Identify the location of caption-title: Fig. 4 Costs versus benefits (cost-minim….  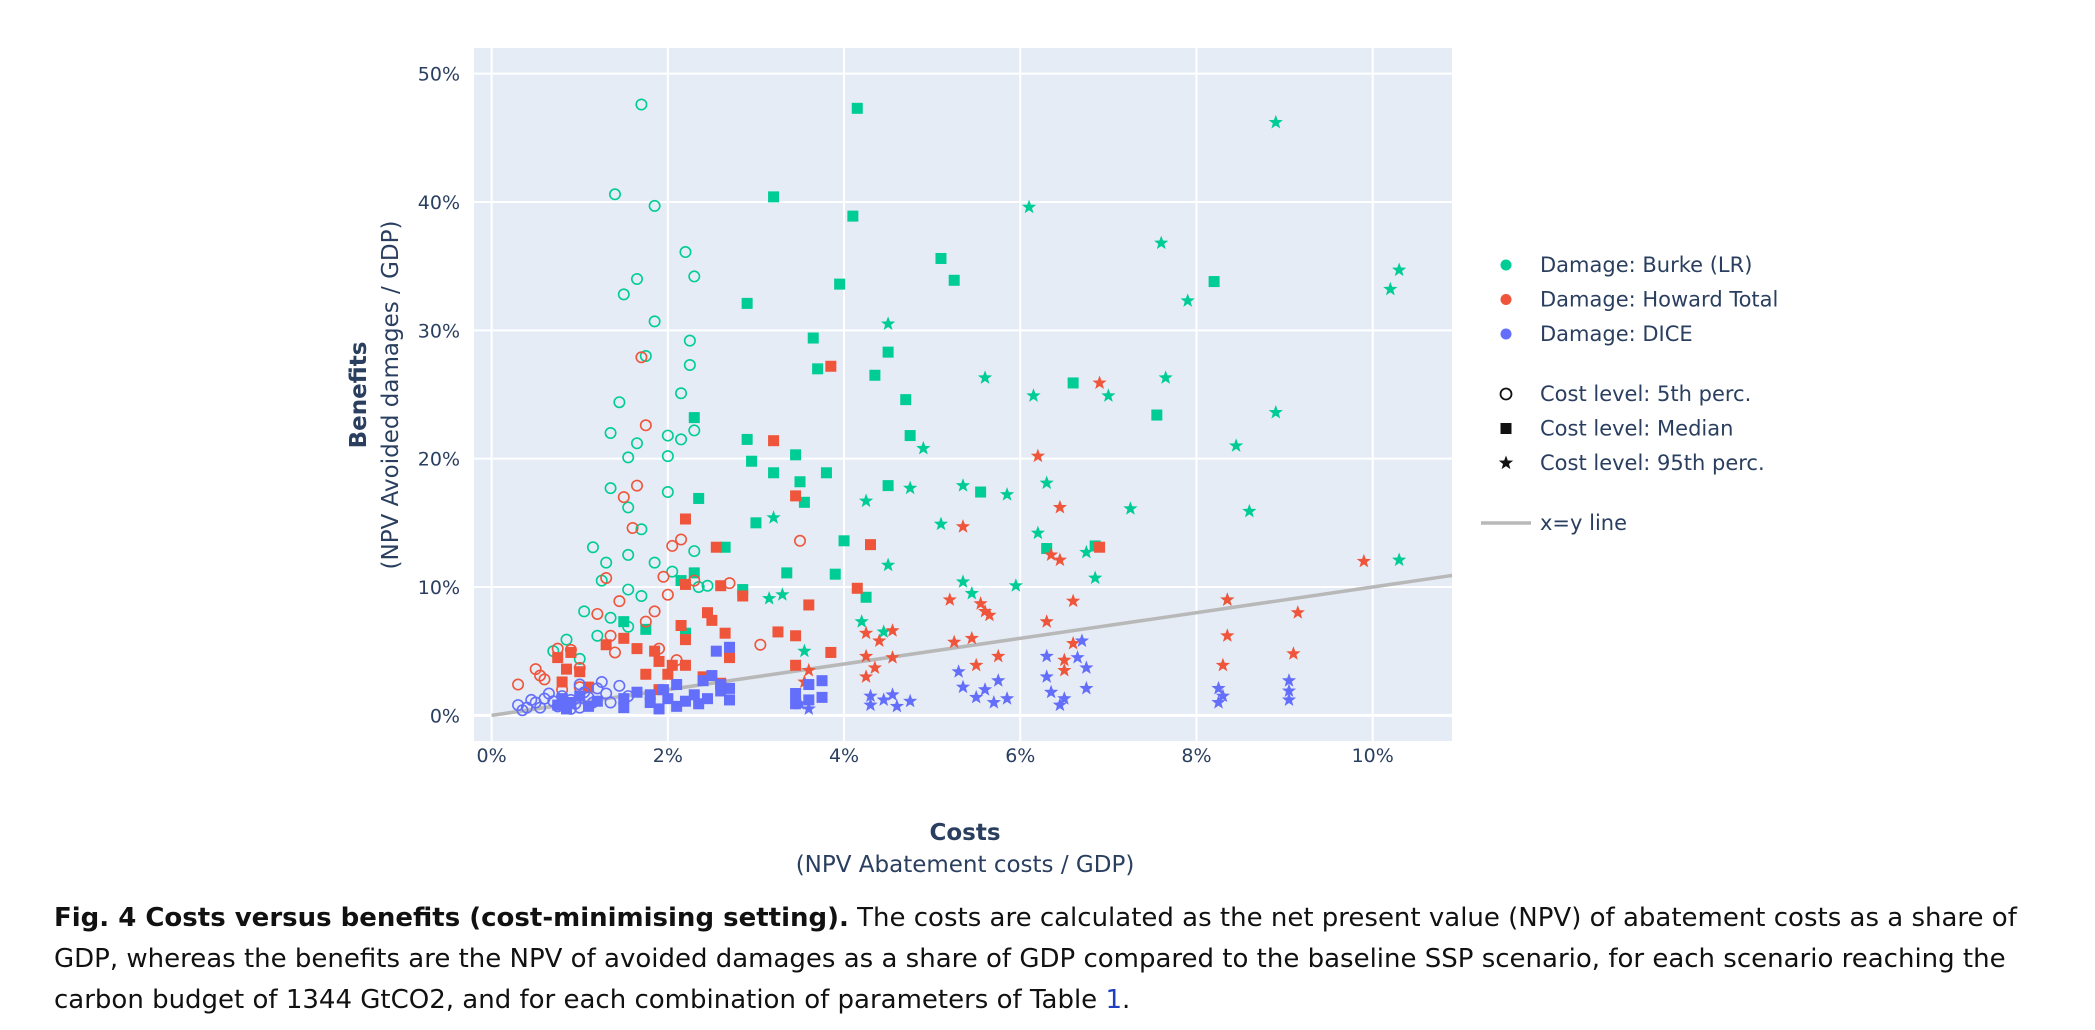
(451, 918).